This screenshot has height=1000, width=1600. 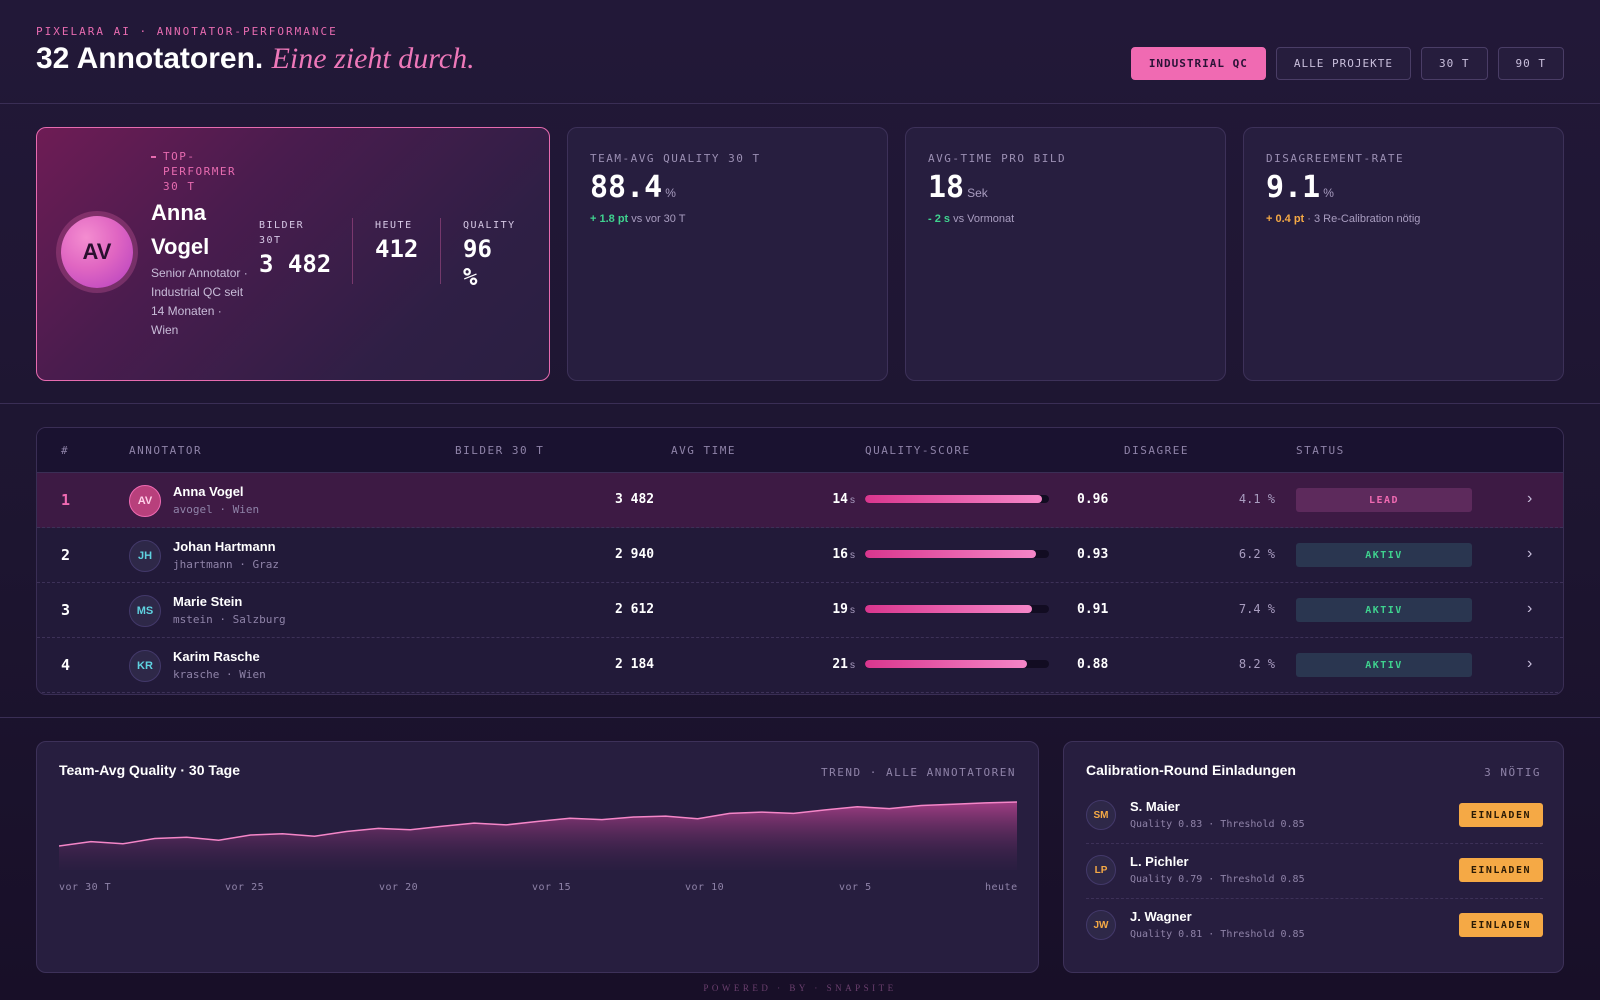 I want to click on x-tick-label: vor 30 T, so click(x=85, y=887).